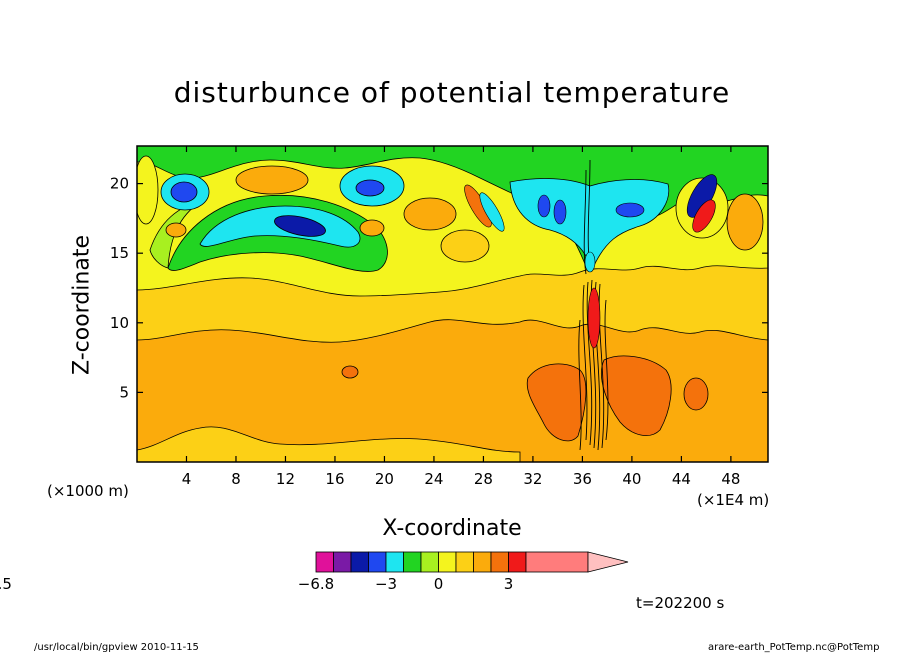 The width and height of the screenshot is (904, 654). Describe the element at coordinates (680, 603) in the screenshot. I see `time-label: t=202200 s` at that location.